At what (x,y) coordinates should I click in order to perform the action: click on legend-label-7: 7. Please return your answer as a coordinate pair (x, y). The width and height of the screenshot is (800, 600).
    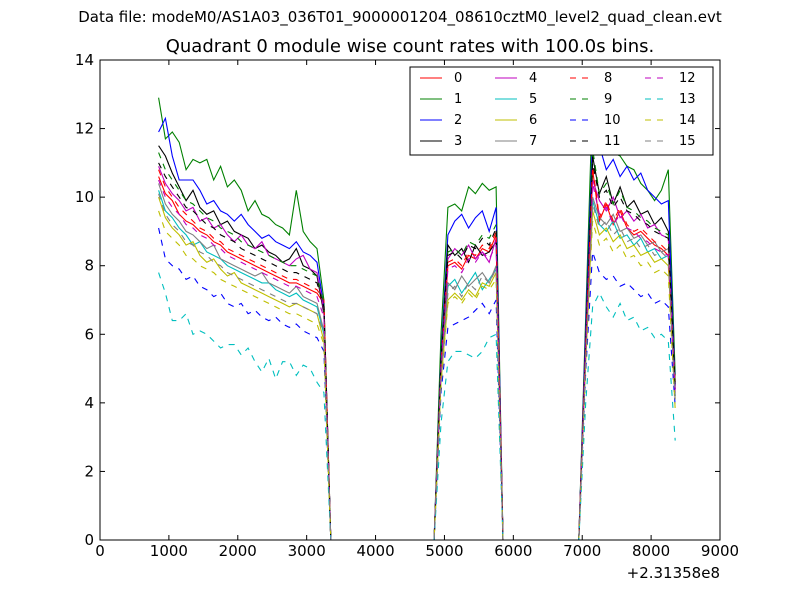
    Looking at the image, I should click on (533, 141).